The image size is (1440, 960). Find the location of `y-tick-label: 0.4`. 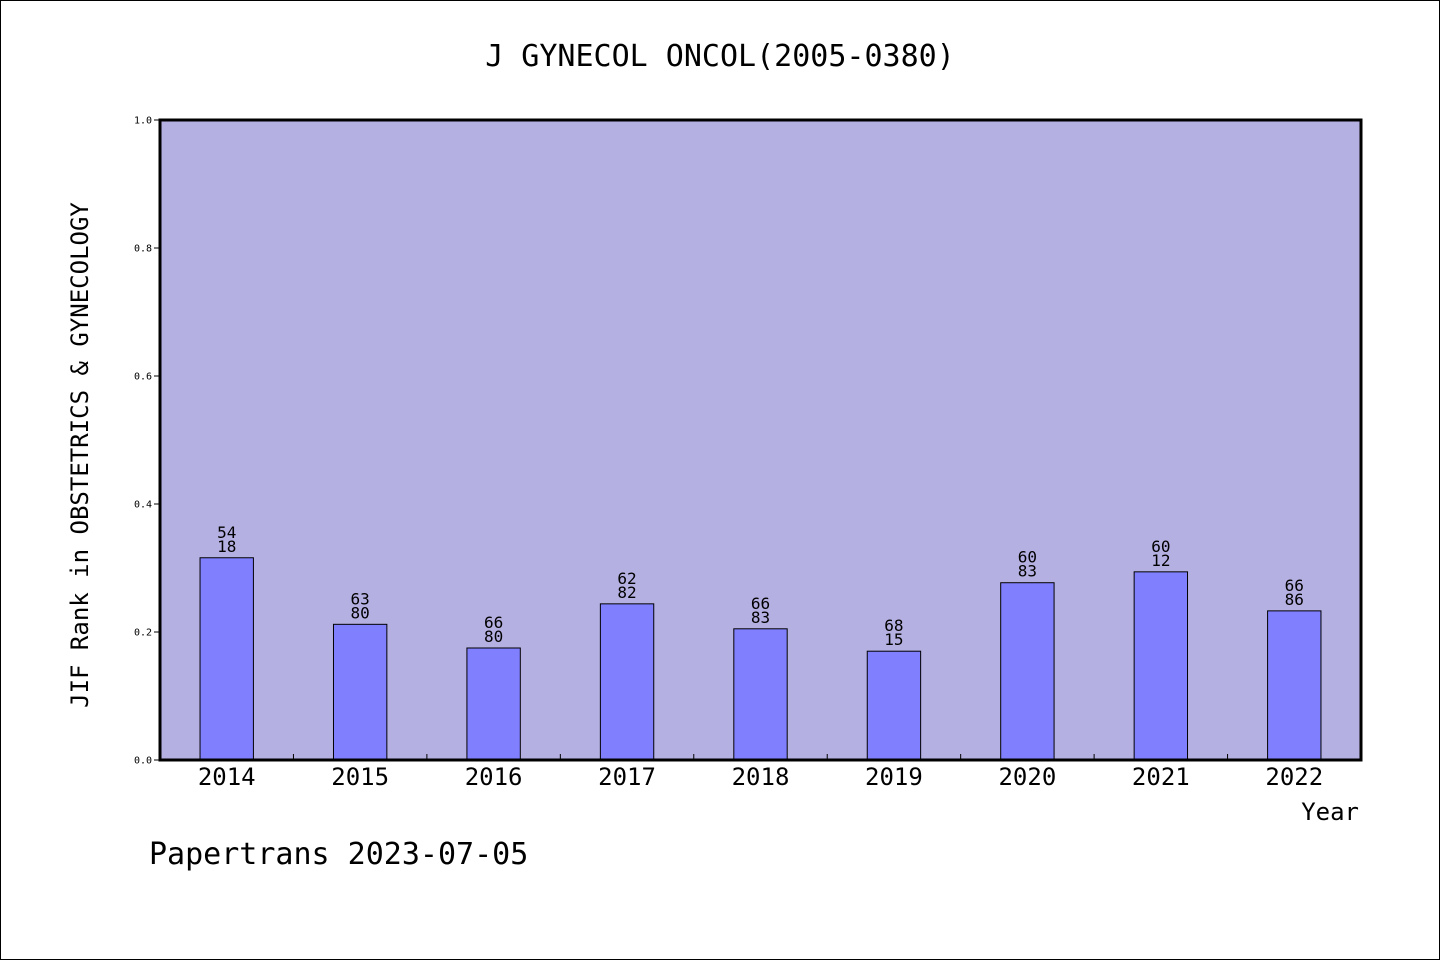

y-tick-label: 0.4 is located at coordinates (143, 505).